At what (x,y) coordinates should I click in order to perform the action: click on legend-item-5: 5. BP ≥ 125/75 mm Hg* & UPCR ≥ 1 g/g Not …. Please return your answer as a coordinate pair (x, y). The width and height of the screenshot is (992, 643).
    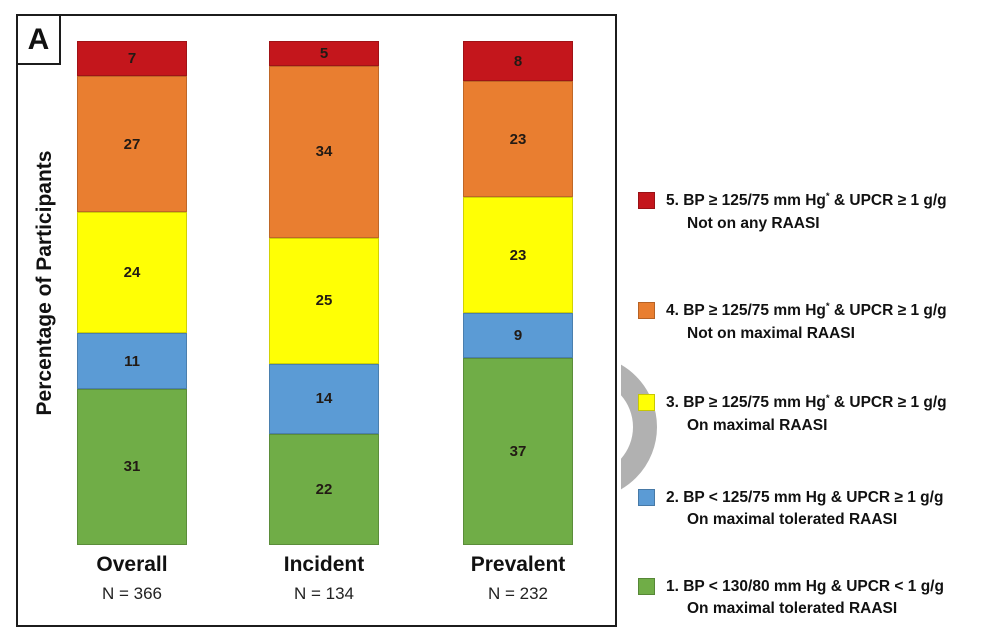
    Looking at the image, I should click on (815, 212).